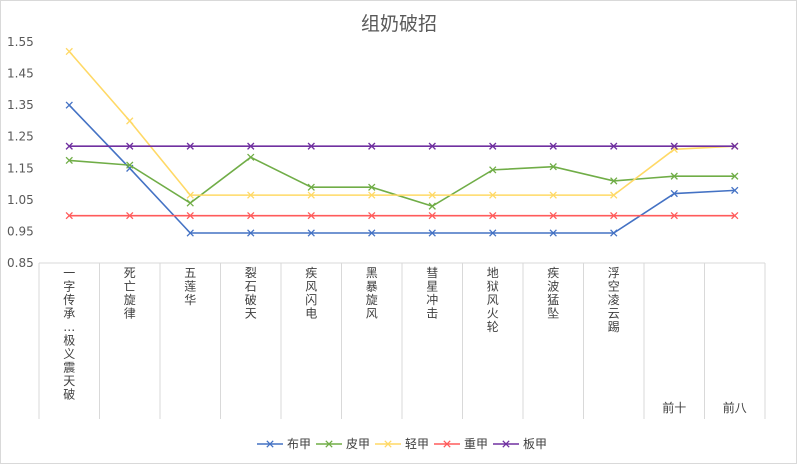  Describe the element at coordinates (130, 293) in the screenshot. I see `x-tick-label: 死亡旋律` at that location.